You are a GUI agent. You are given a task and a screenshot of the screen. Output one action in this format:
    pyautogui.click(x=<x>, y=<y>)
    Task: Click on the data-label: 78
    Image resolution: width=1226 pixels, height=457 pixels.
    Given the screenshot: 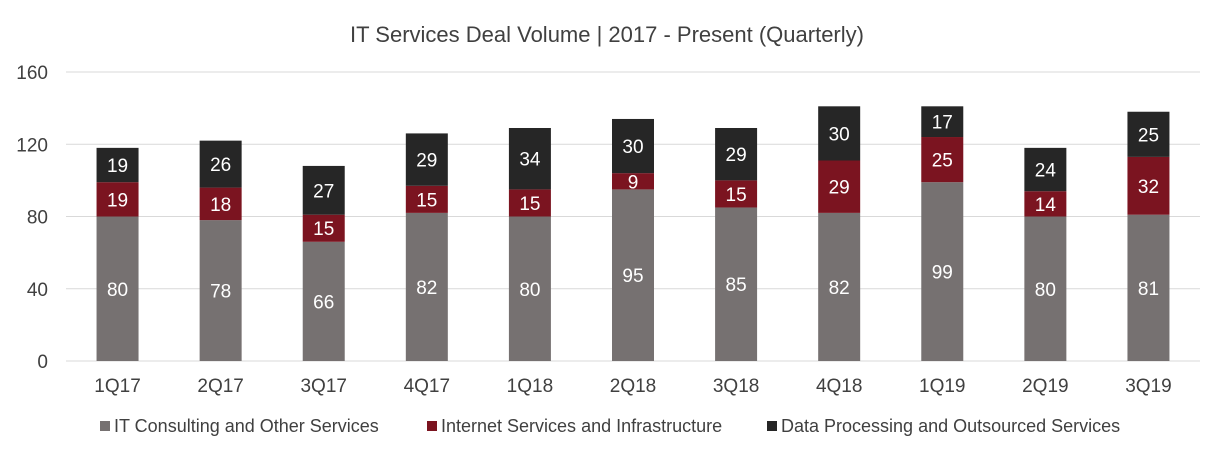 What is the action you would take?
    pyautogui.click(x=220, y=292)
    